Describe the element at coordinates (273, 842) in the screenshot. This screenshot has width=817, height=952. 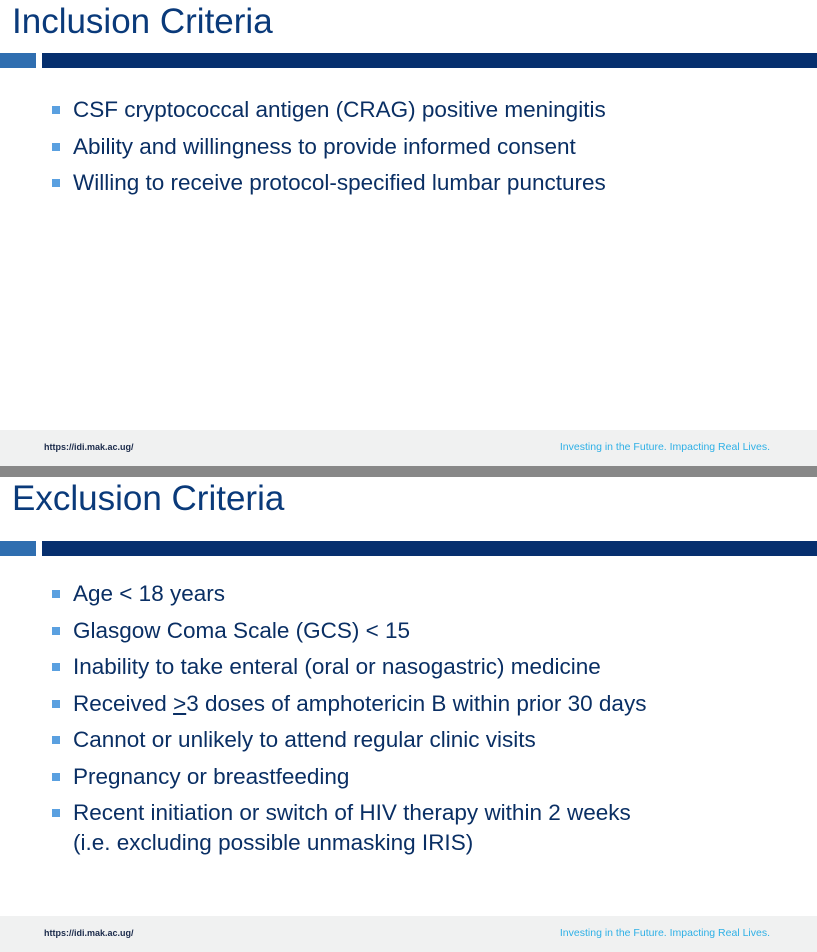
I see `item-text: (i.e. excluding possible unmasking IRIS)` at that location.